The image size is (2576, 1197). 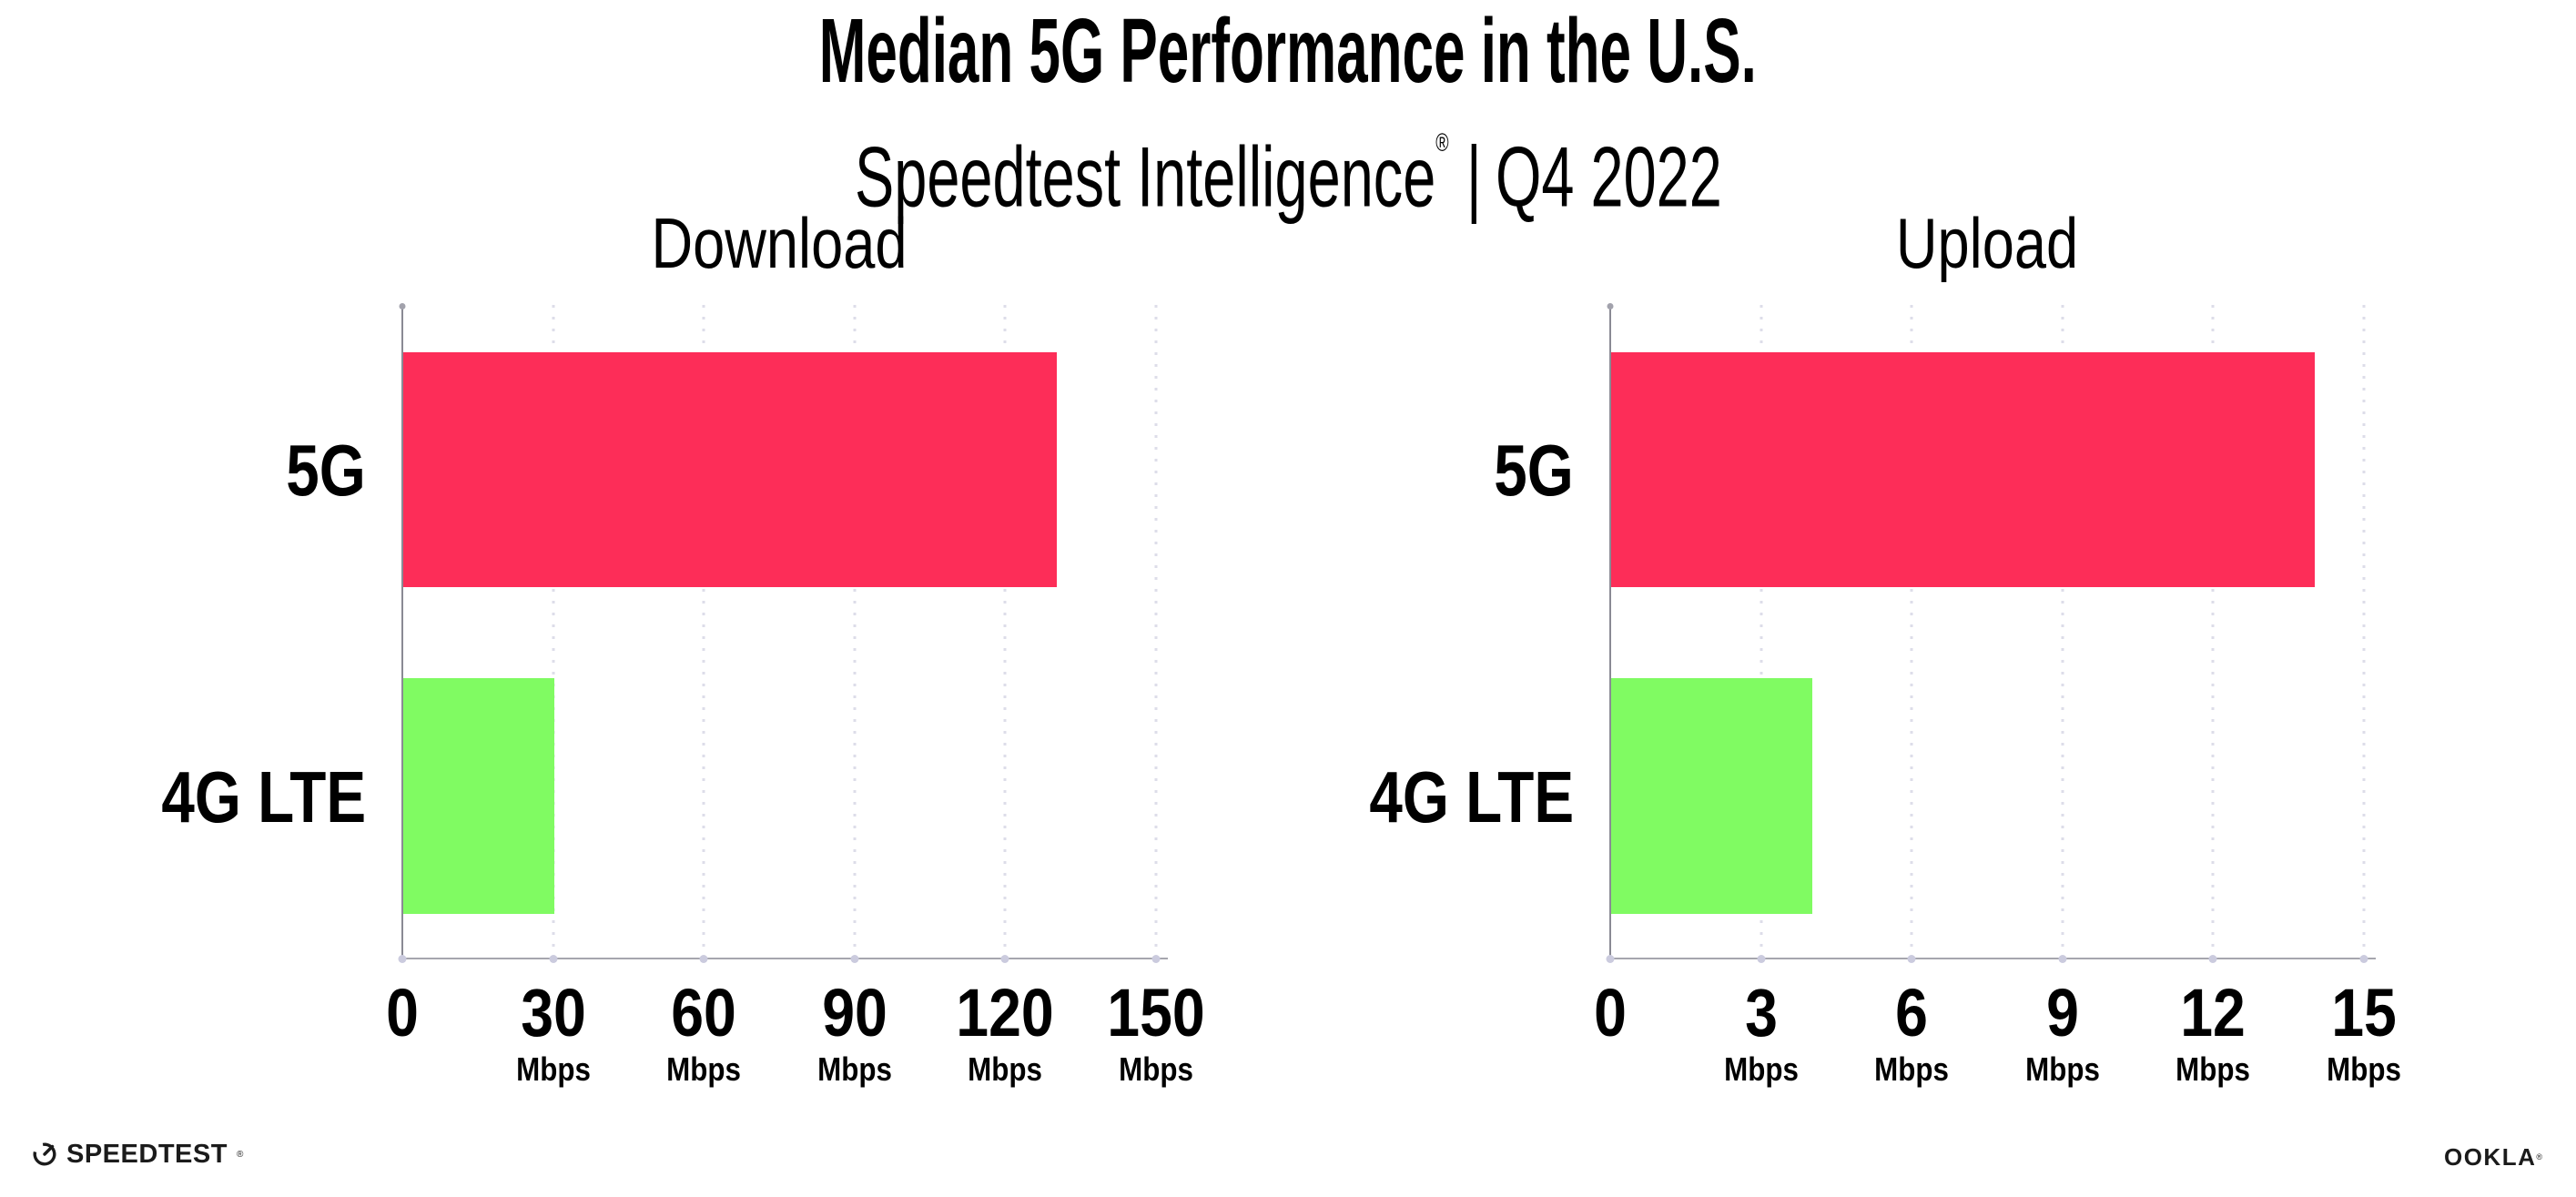 I want to click on x-tick-label: 60 Mbps, so click(x=703, y=1033).